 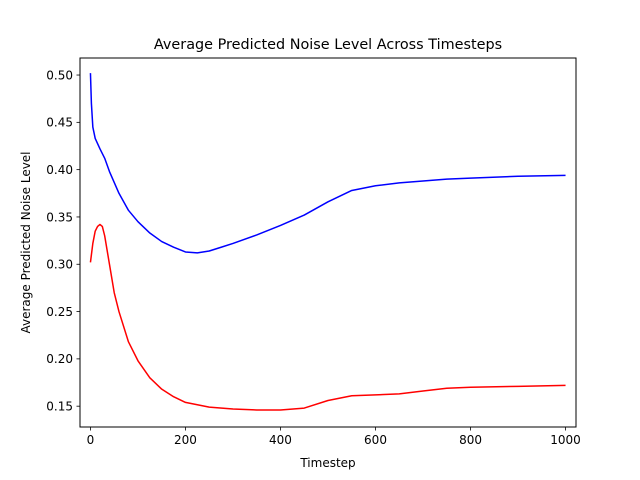 I want to click on y-tick-label: 0.45, so click(x=59, y=123).